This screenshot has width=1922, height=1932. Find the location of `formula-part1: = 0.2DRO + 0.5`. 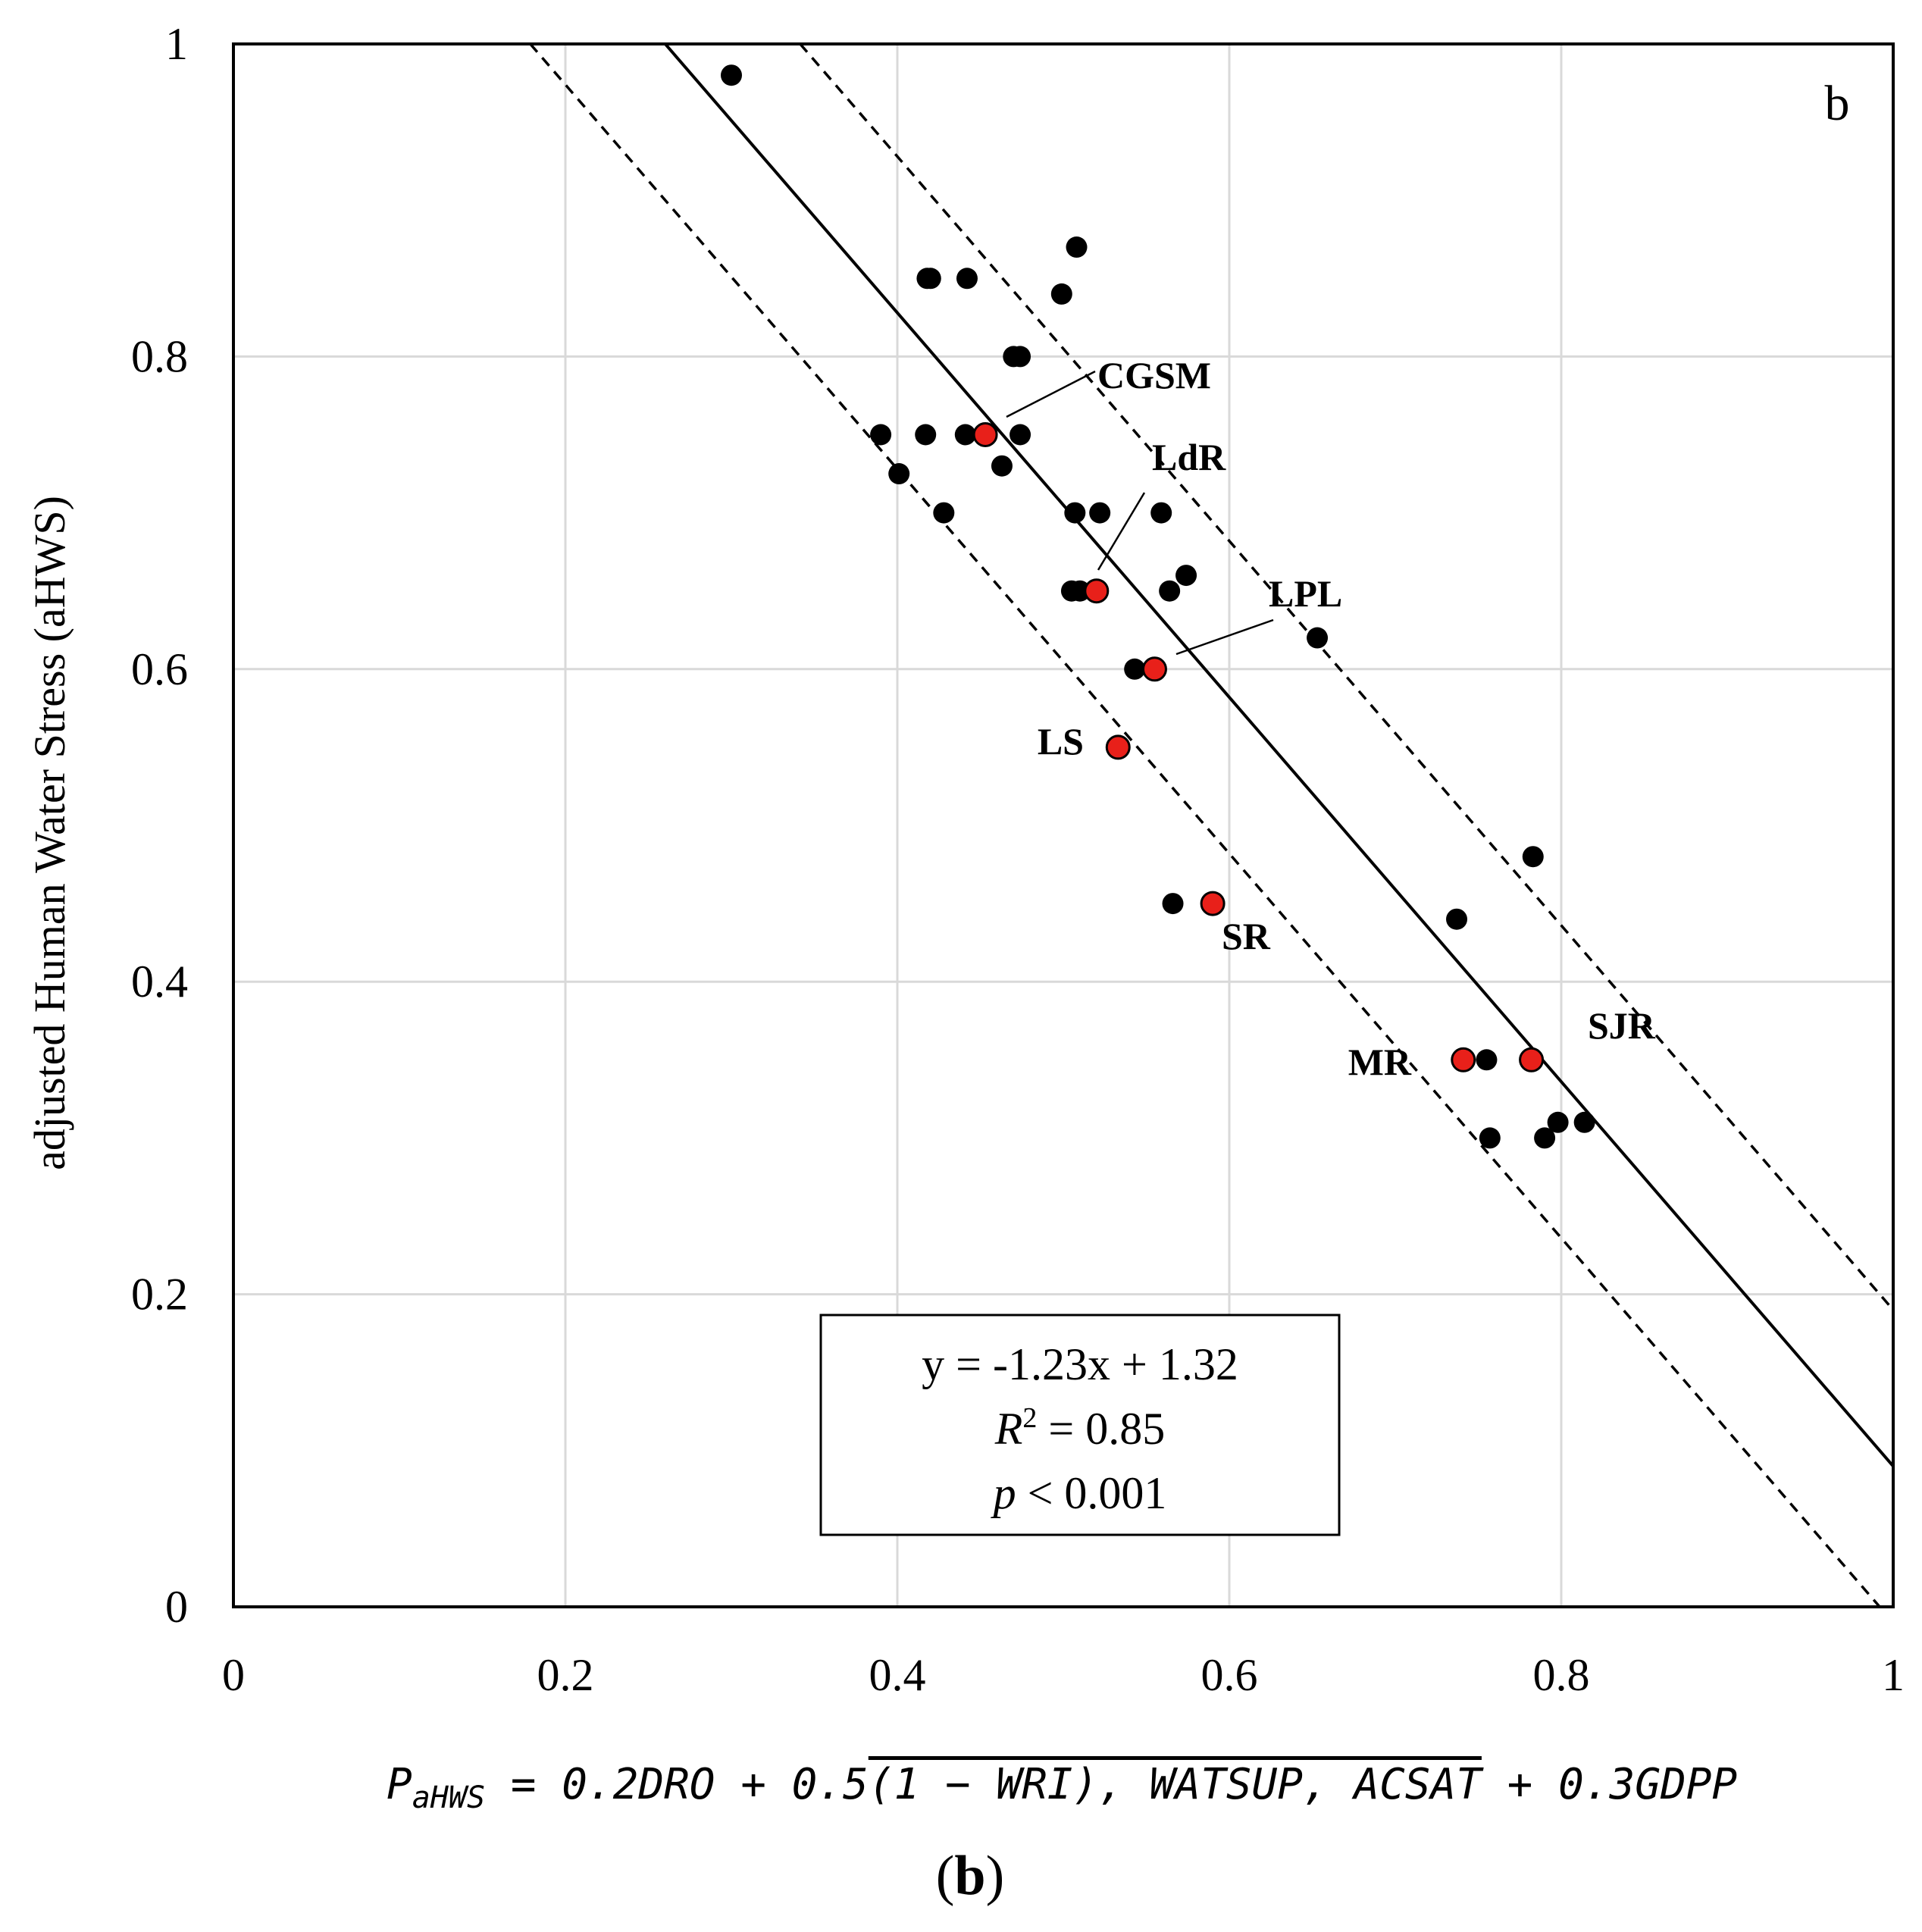

formula-part1: = 0.2DRO + 0.5 is located at coordinates (677, 1784).